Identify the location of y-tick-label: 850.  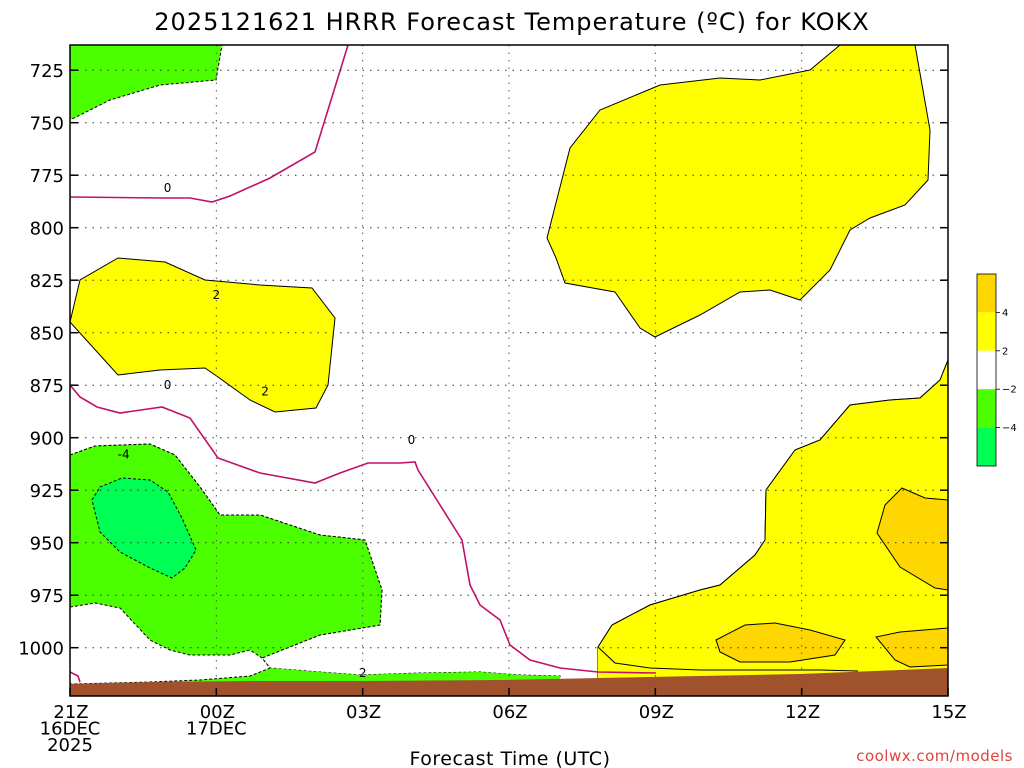
(47, 334).